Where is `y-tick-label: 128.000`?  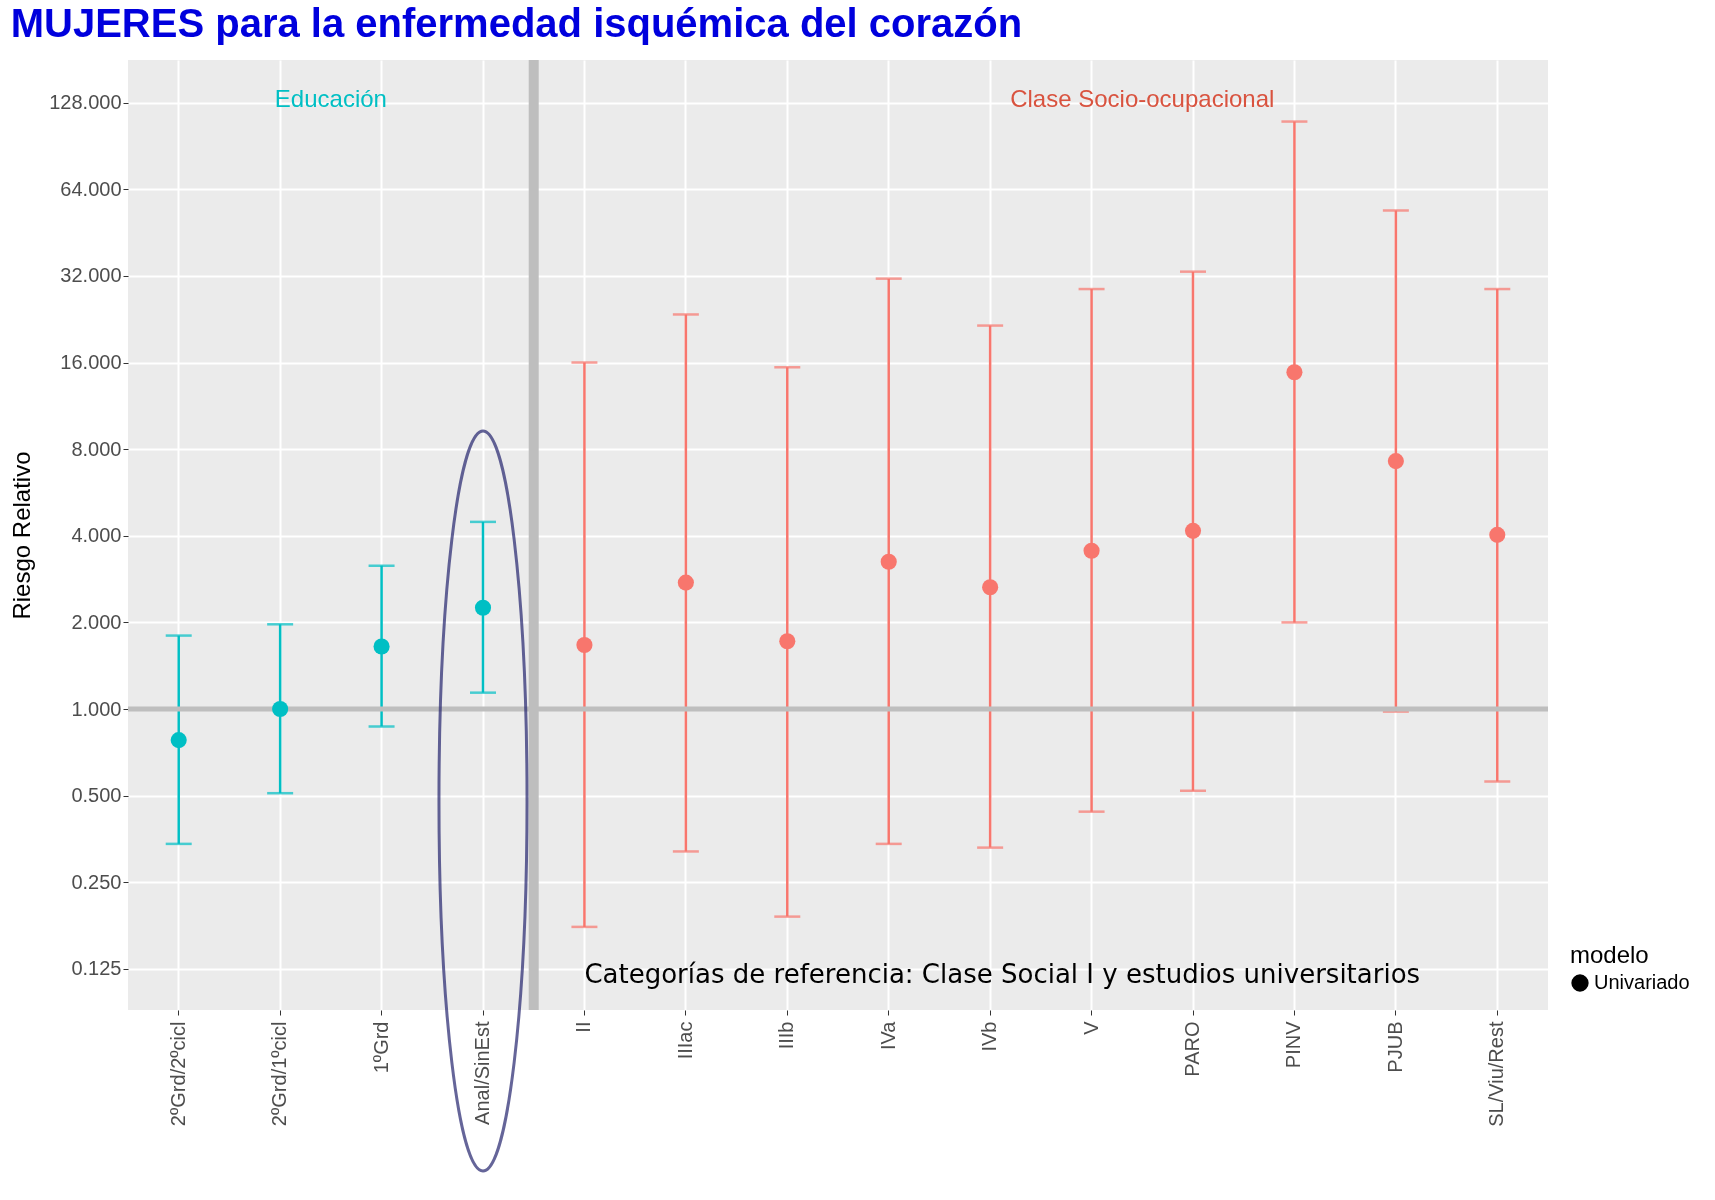
y-tick-label: 128.000 is located at coordinates (85, 102).